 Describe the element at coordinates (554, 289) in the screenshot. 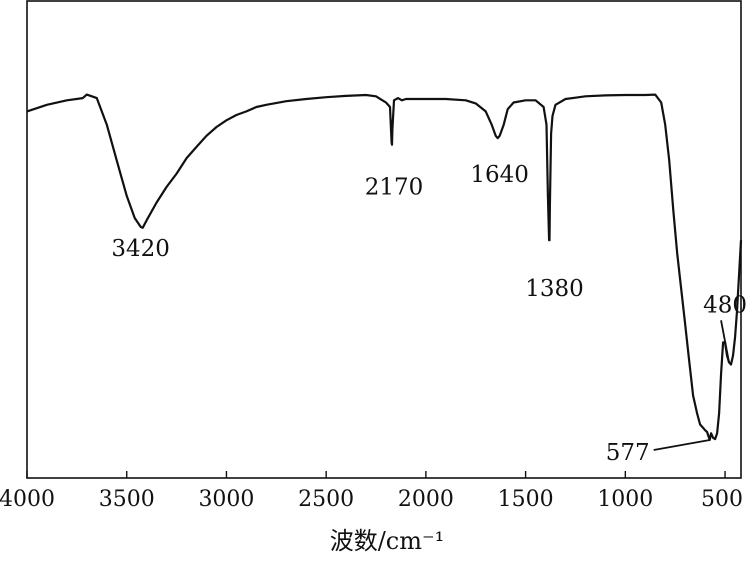

I see `peak-label-1380: 1380` at that location.